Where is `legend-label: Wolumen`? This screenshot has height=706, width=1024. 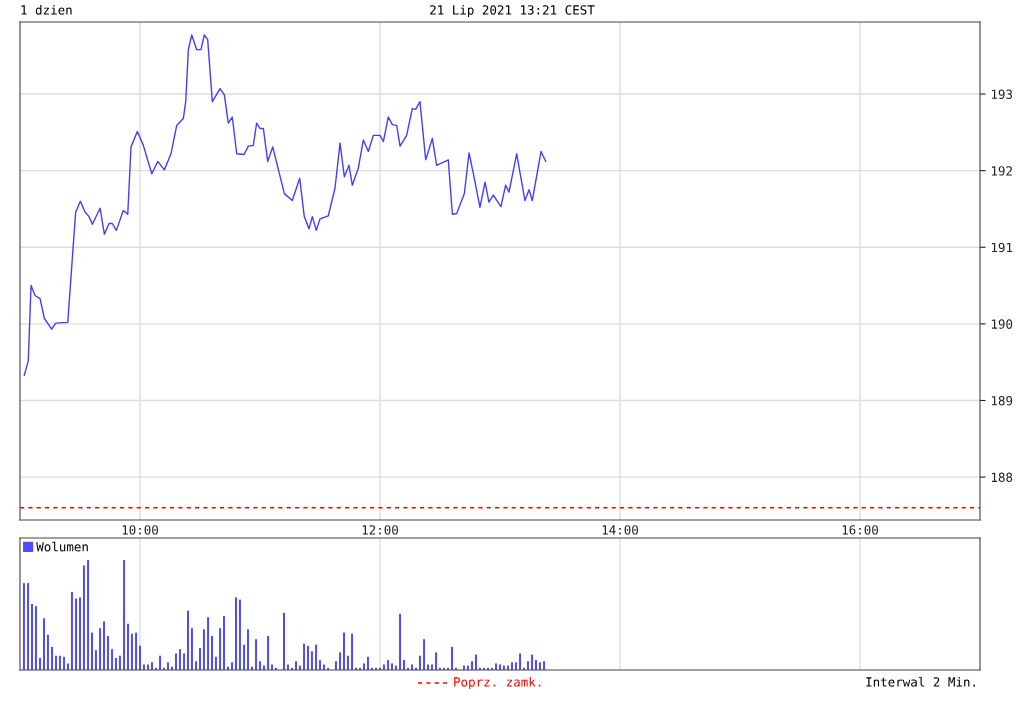
legend-label: Wolumen is located at coordinates (62, 546).